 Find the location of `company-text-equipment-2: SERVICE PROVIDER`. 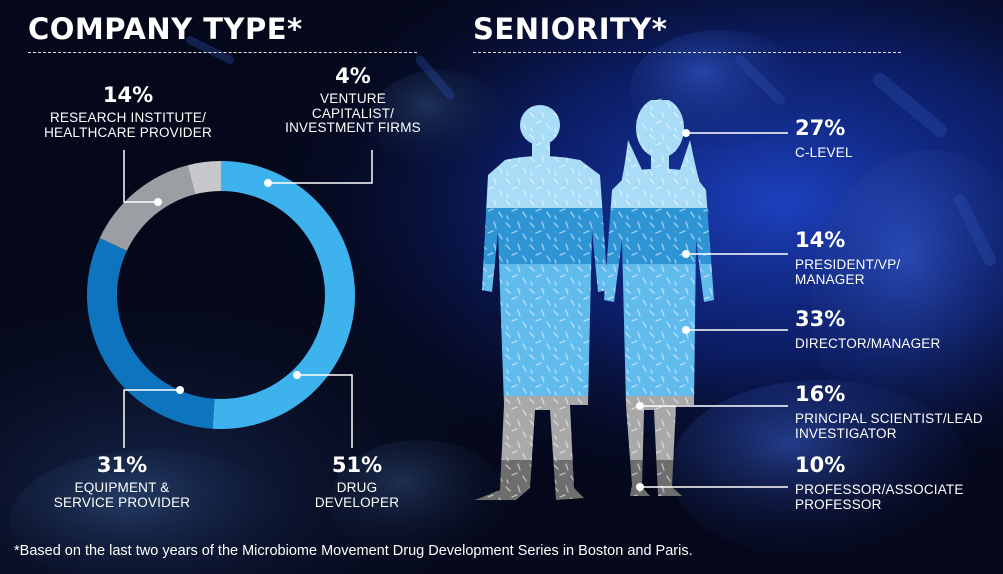

company-text-equipment-2: SERVICE PROVIDER is located at coordinates (122, 502).